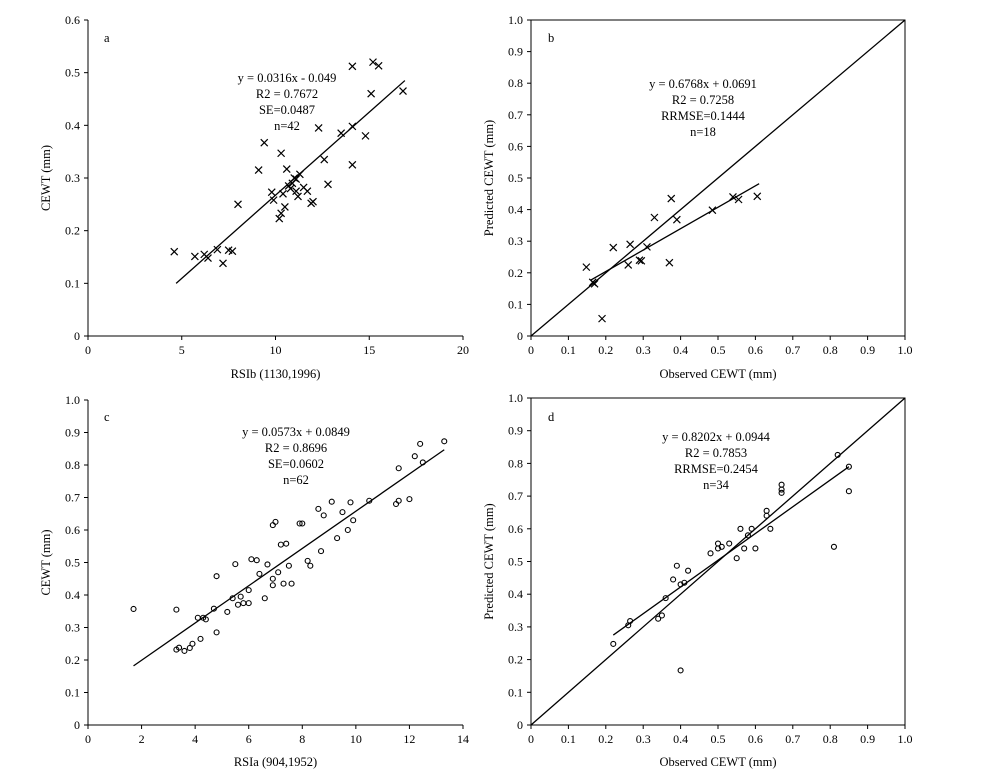 The image size is (995, 770). Describe the element at coordinates (905, 739) in the screenshot. I see `x-tick-label: 1.0` at that location.